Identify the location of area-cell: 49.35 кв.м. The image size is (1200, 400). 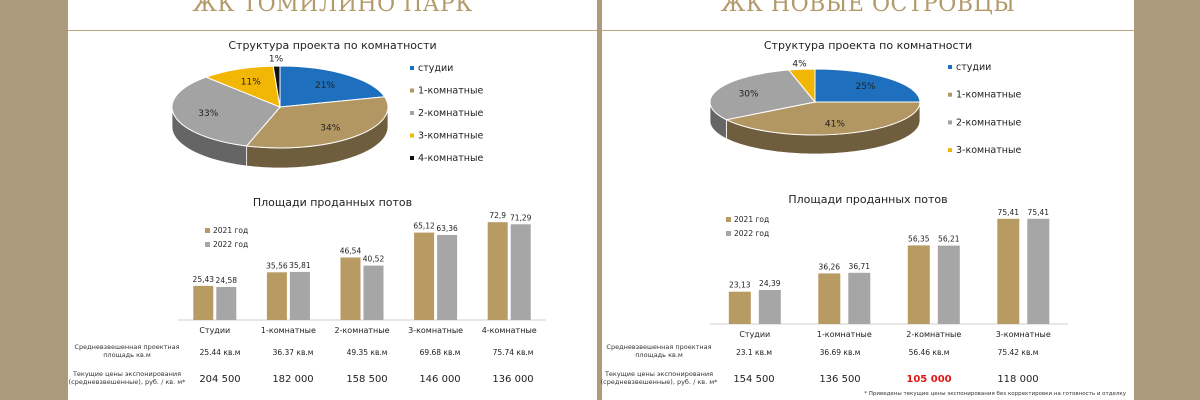
(367, 352).